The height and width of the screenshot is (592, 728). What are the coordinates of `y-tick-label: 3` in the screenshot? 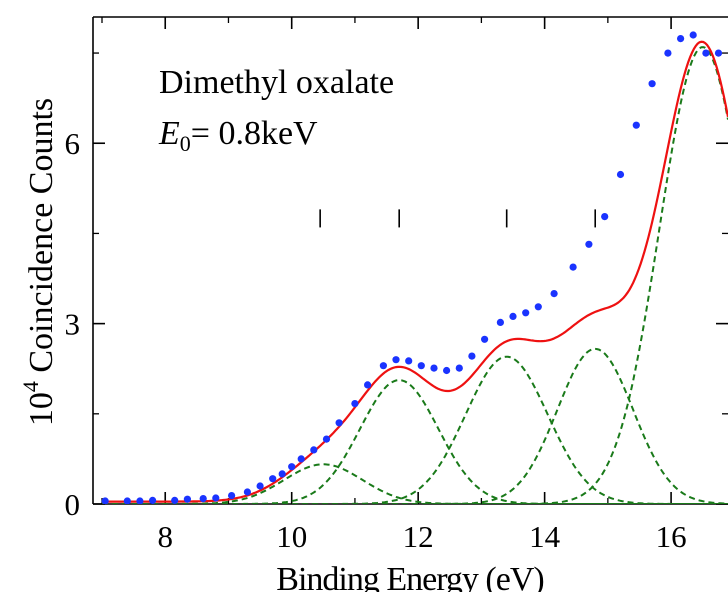 It's located at (73, 324).